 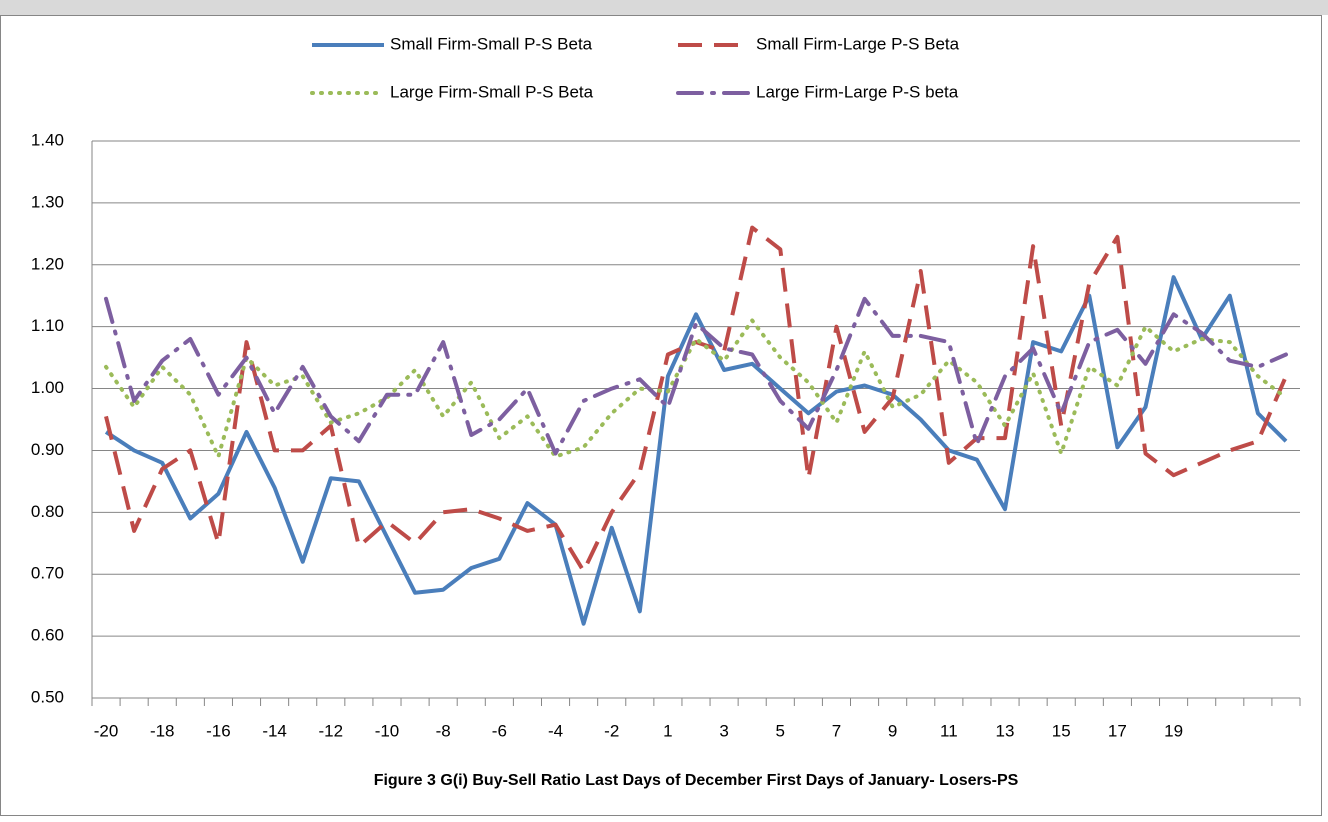 What do you see at coordinates (387, 730) in the screenshot?
I see `x-tick-label: -10` at bounding box center [387, 730].